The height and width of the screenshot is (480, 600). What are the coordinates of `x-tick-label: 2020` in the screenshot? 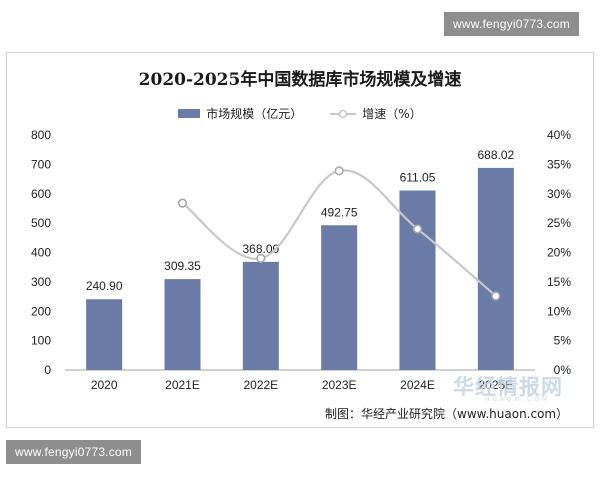 It's located at (104, 385).